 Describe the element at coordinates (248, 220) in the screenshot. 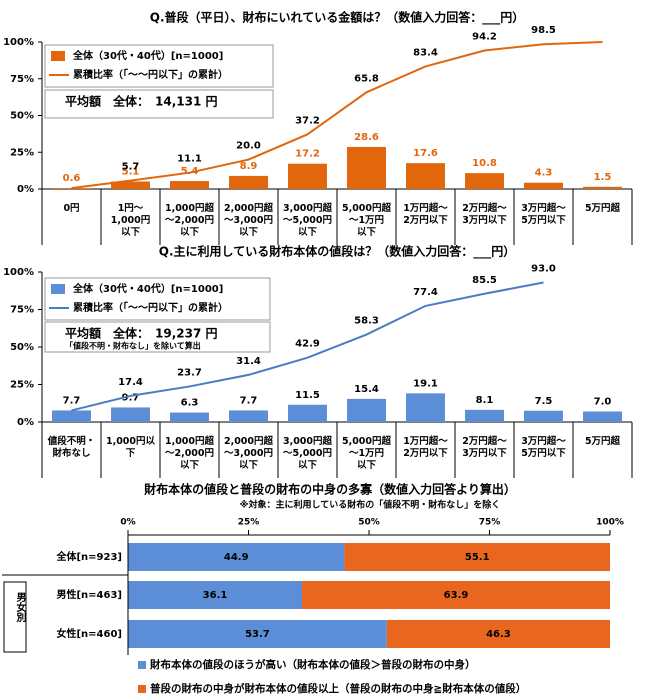

I see `x-tick-label: 2,000円超 ～3,000円 以下` at that location.